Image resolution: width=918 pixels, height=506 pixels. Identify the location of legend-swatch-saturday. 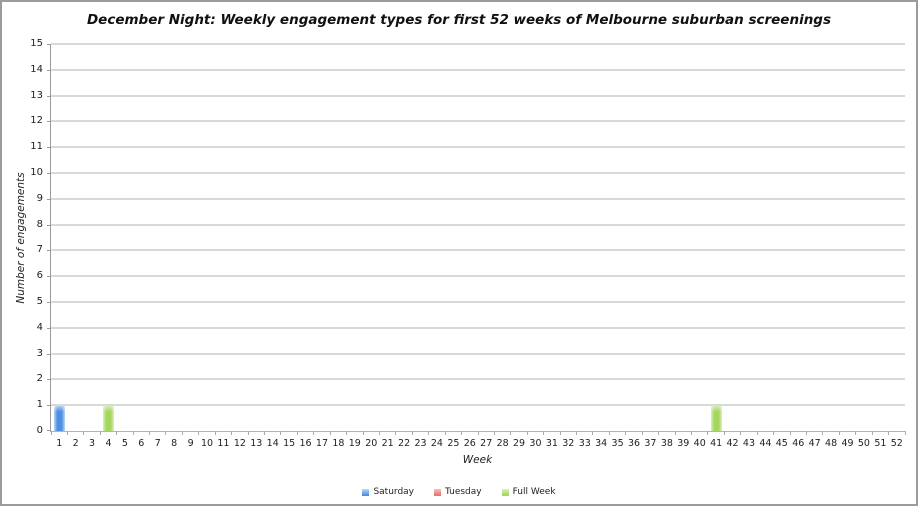
(366, 492).